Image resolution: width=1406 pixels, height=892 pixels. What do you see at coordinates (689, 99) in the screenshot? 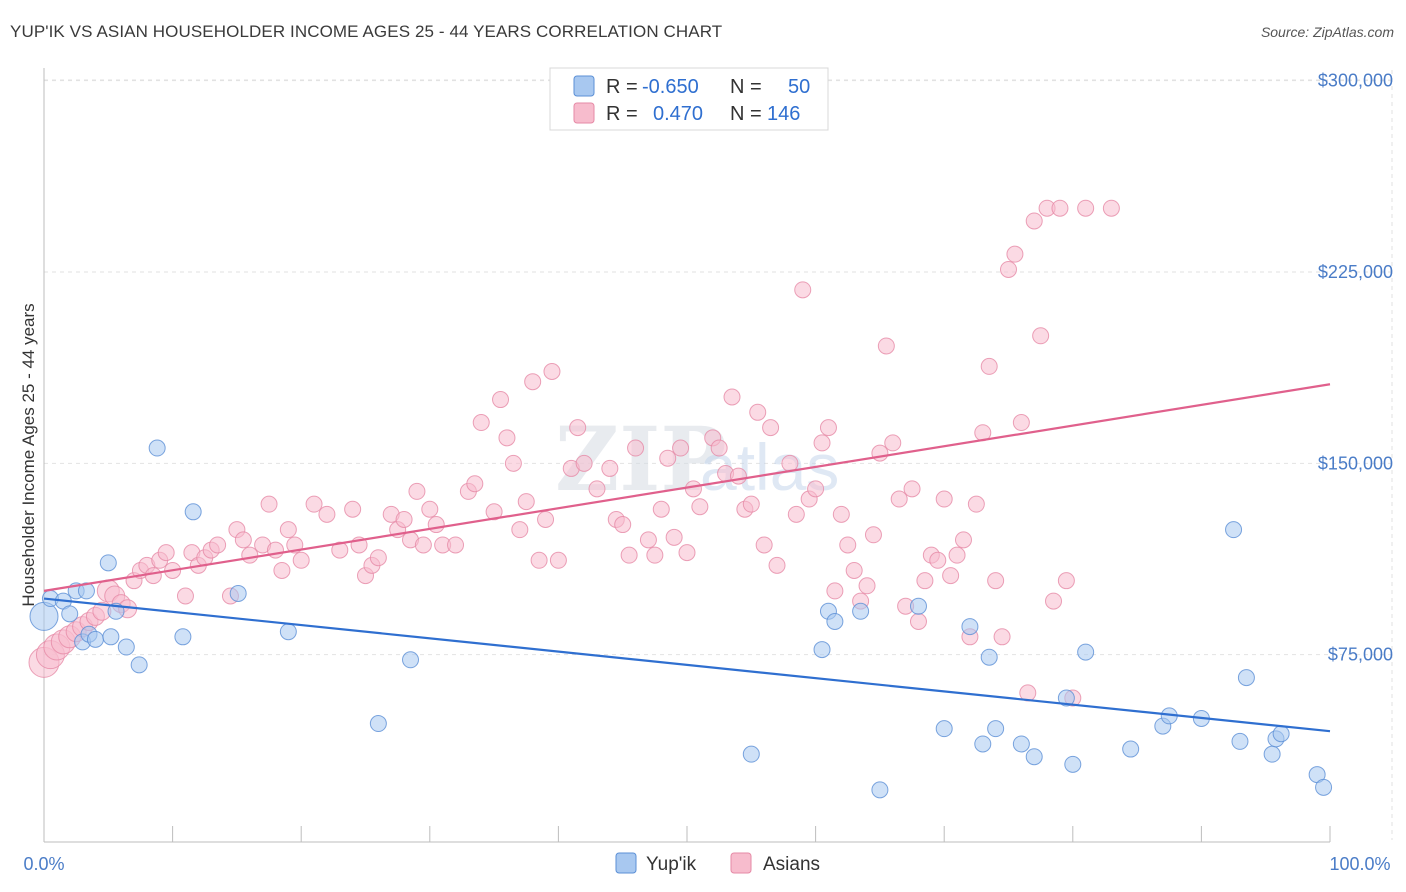
I see `legend: R = -0.650 N = 50 R = 0.470 N = 146` at bounding box center [689, 99].